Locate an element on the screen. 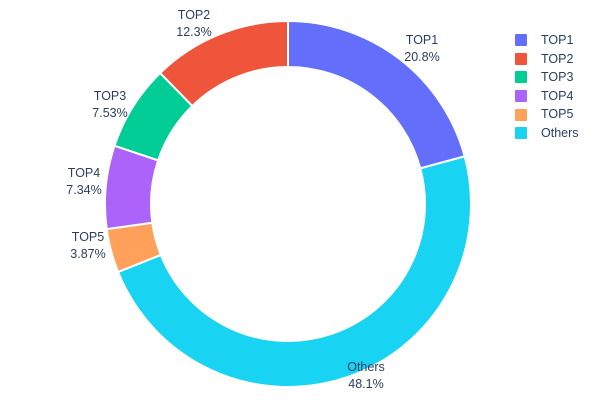 This screenshot has width=600, height=400. legend-label-top2: TOP2 is located at coordinates (557, 58).